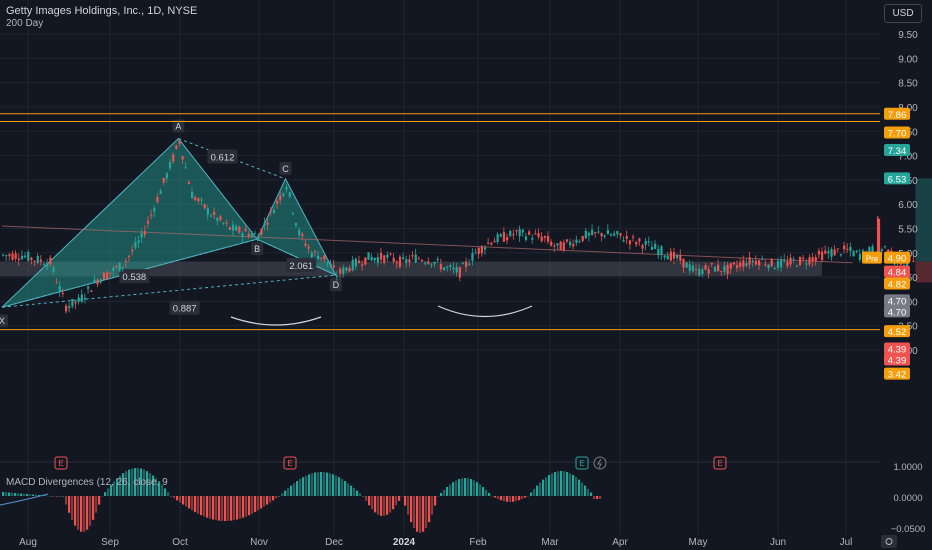  Describe the element at coordinates (903, 13) in the screenshot. I see `currency-button: USD` at that location.